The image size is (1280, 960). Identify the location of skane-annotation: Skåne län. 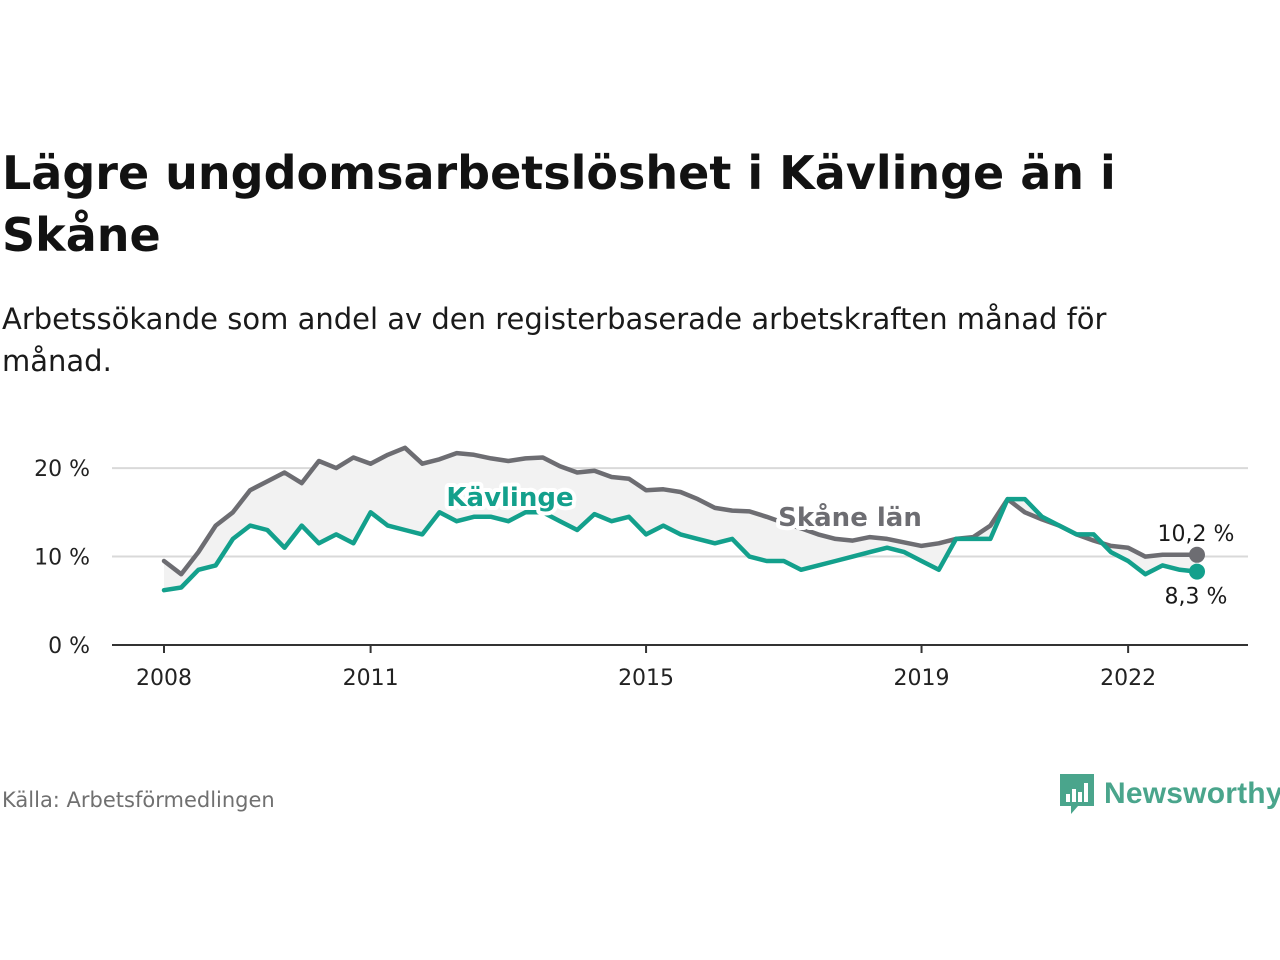
(850, 517).